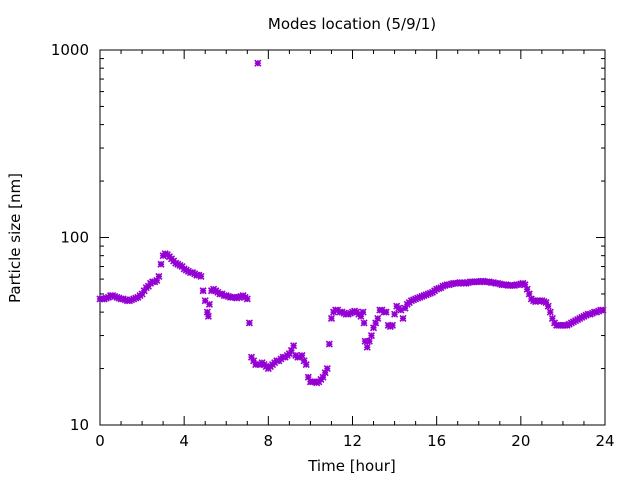  I want to click on y-tick-label: 10, so click(79, 425).